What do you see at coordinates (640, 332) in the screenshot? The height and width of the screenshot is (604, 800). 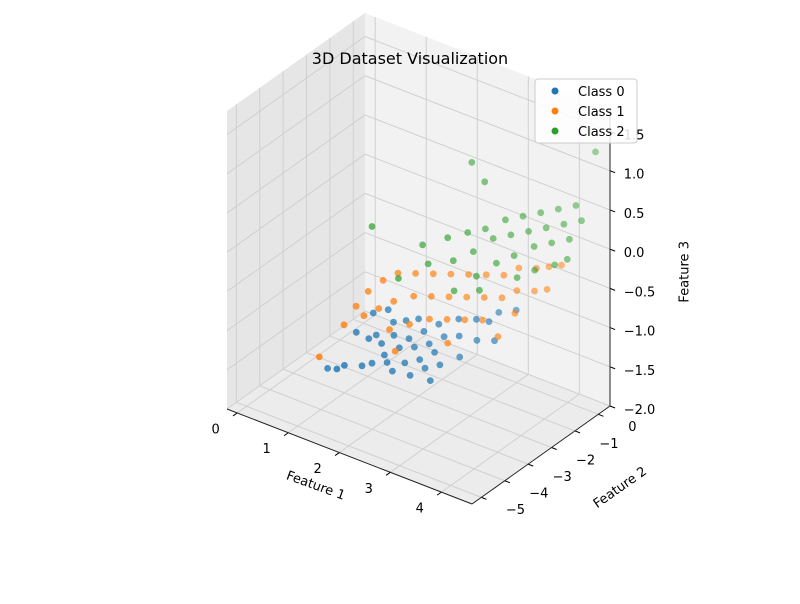 I see `z-tick-label: −1.0` at bounding box center [640, 332].